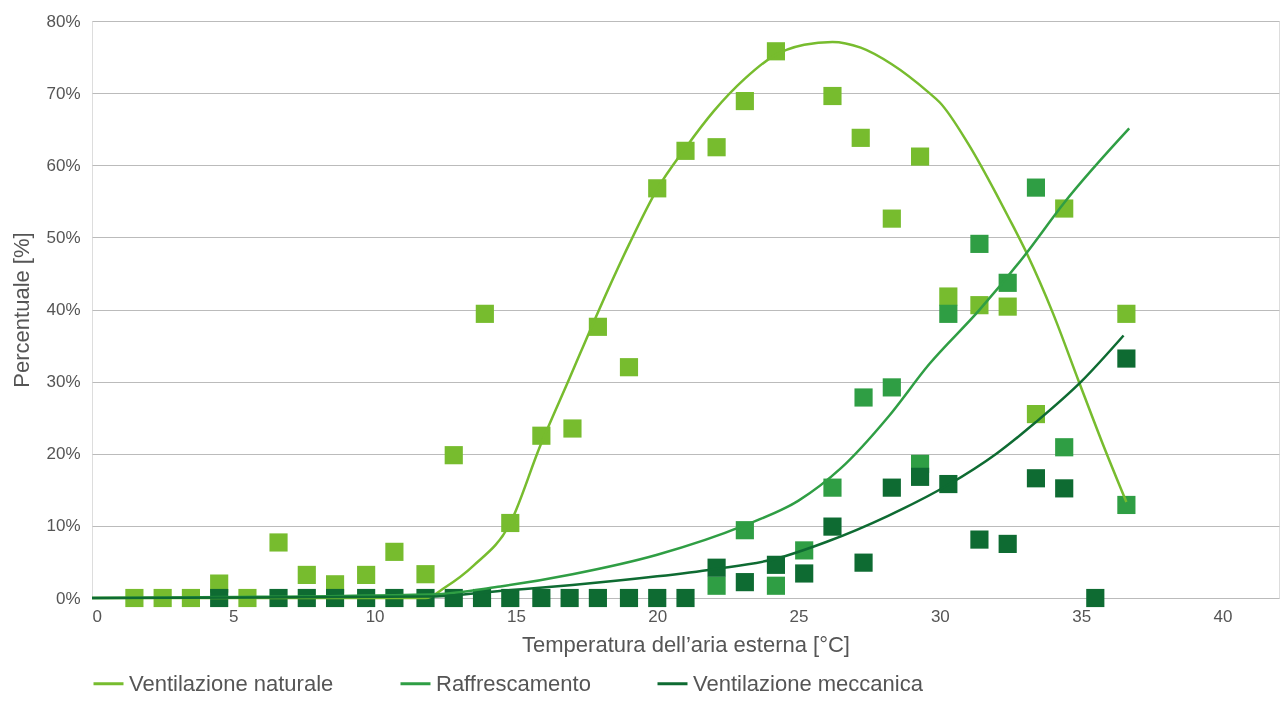 This screenshot has height=701, width=1287. What do you see at coordinates (63, 454) in the screenshot?
I see `y-tick-label: 20%` at bounding box center [63, 454].